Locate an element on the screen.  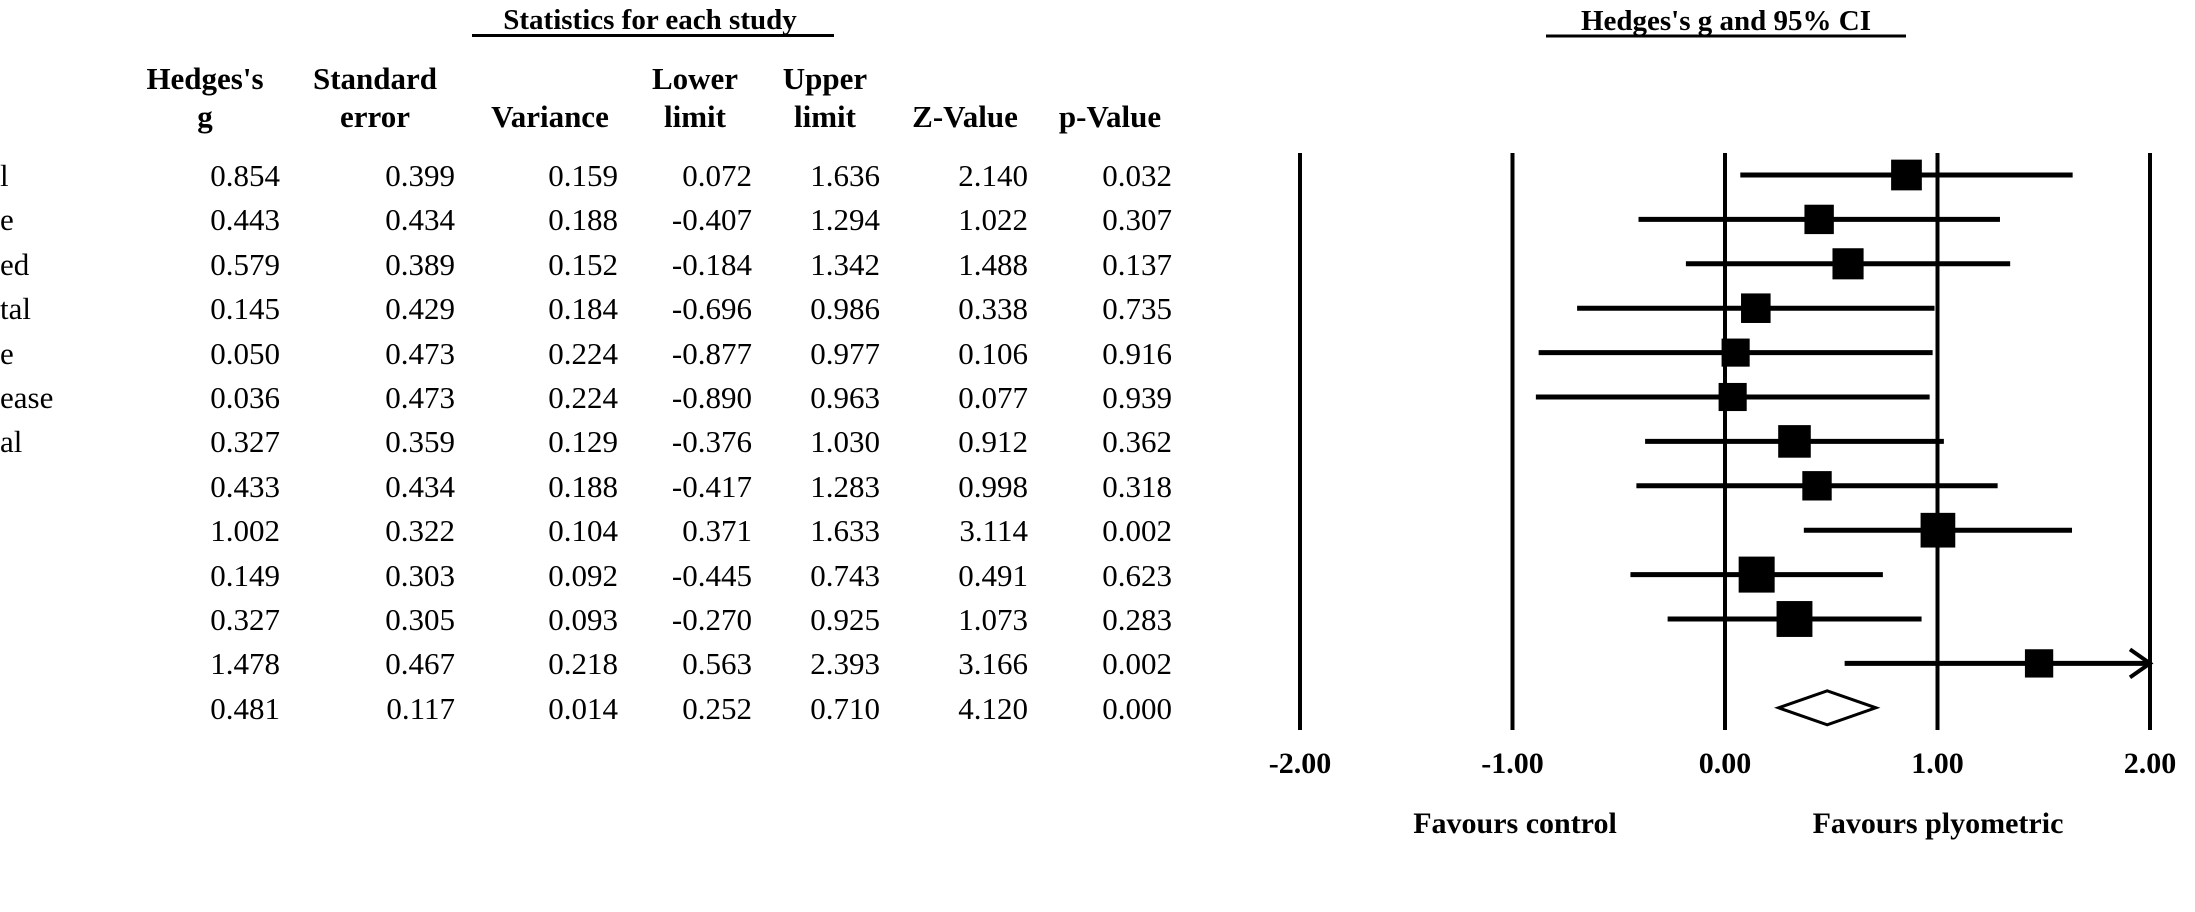
cell-z-value: 2.140 is located at coordinates (993, 175).